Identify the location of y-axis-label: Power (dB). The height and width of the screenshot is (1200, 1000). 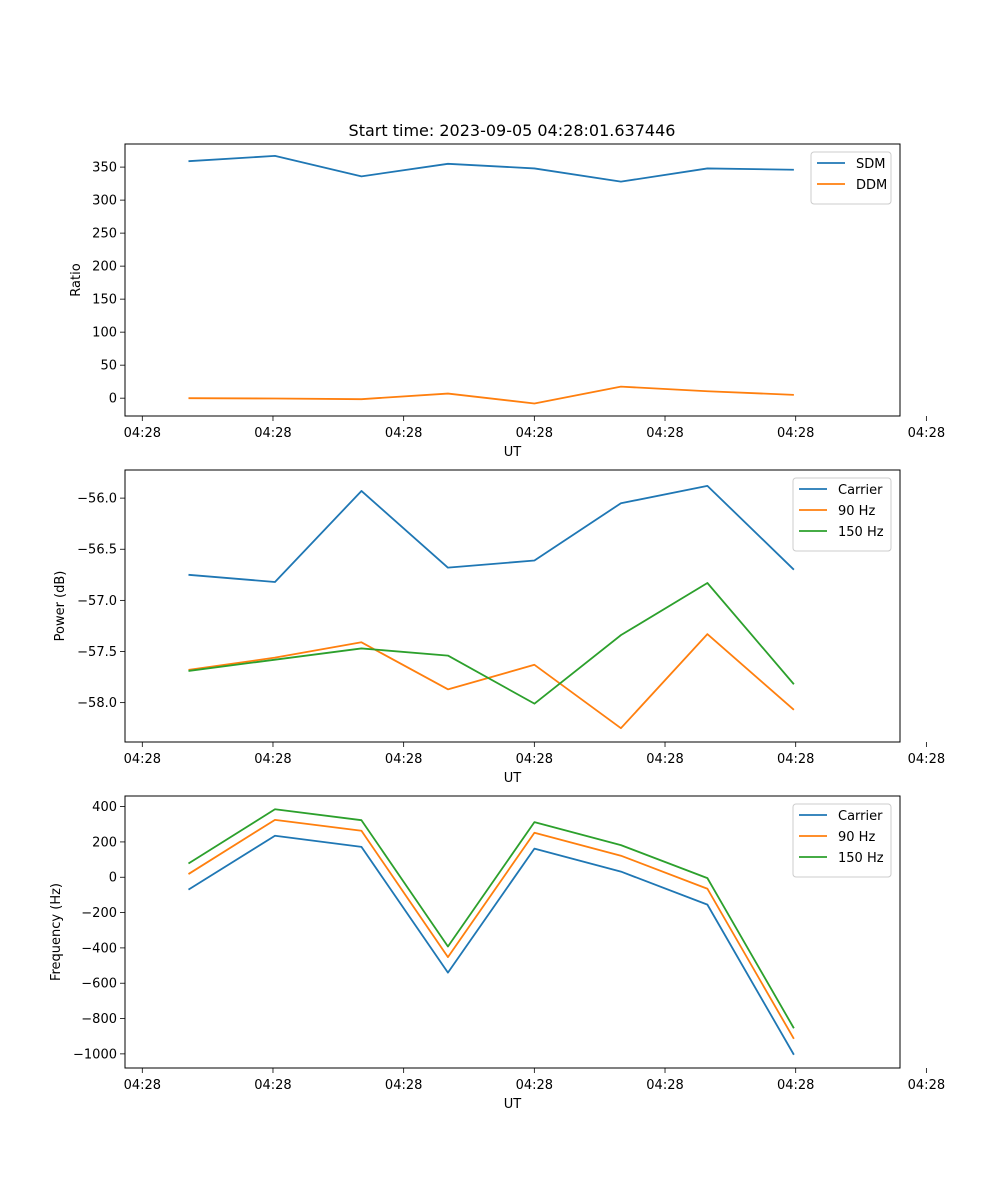
(60, 606).